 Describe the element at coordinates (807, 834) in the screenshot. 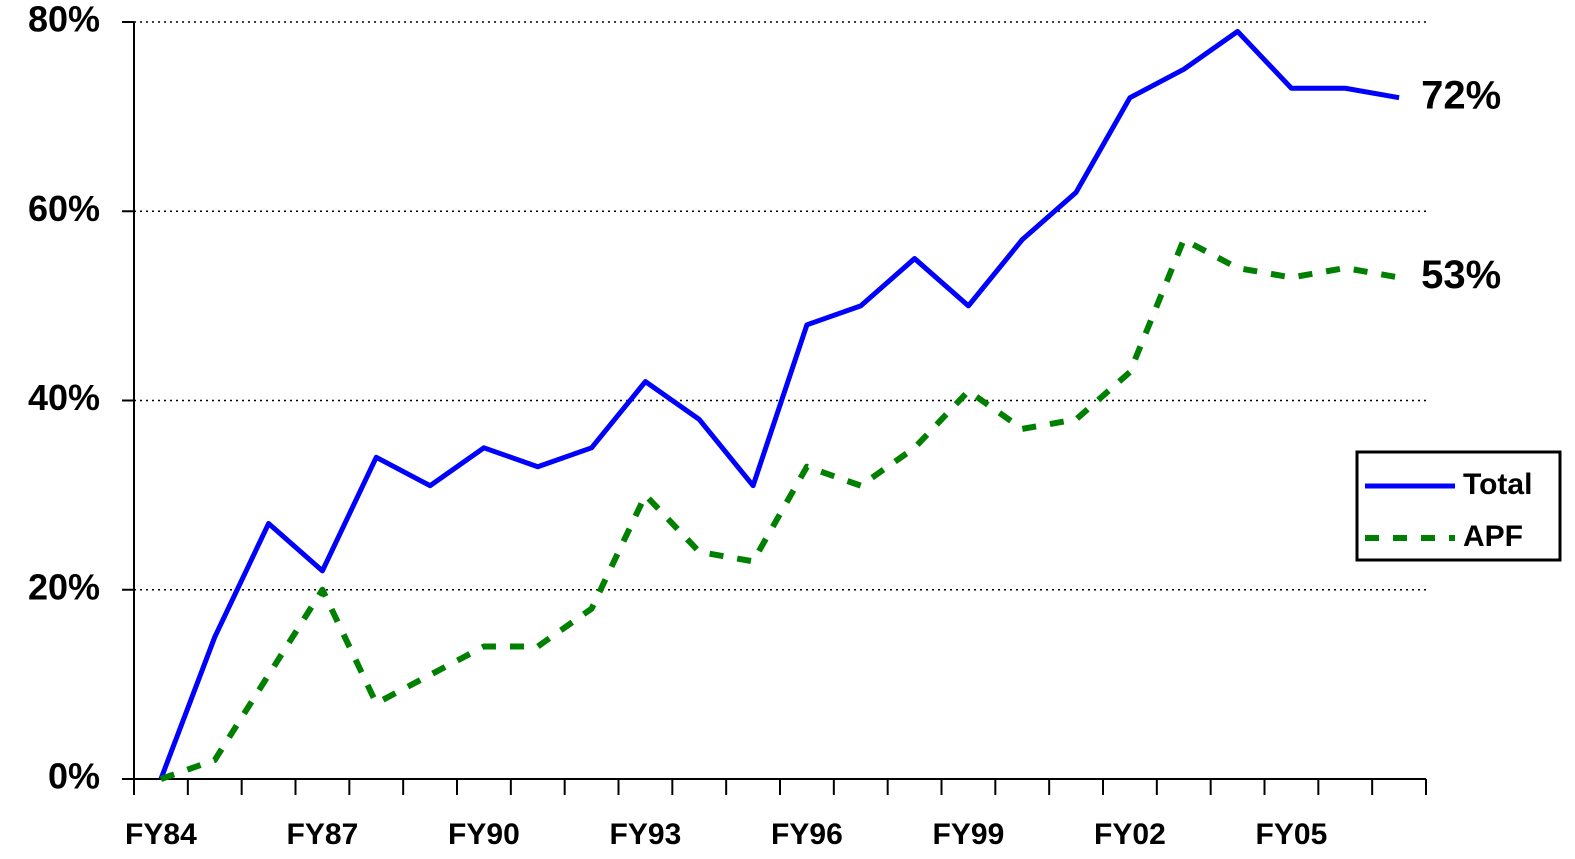

I see `x-tick-label: FY96` at that location.